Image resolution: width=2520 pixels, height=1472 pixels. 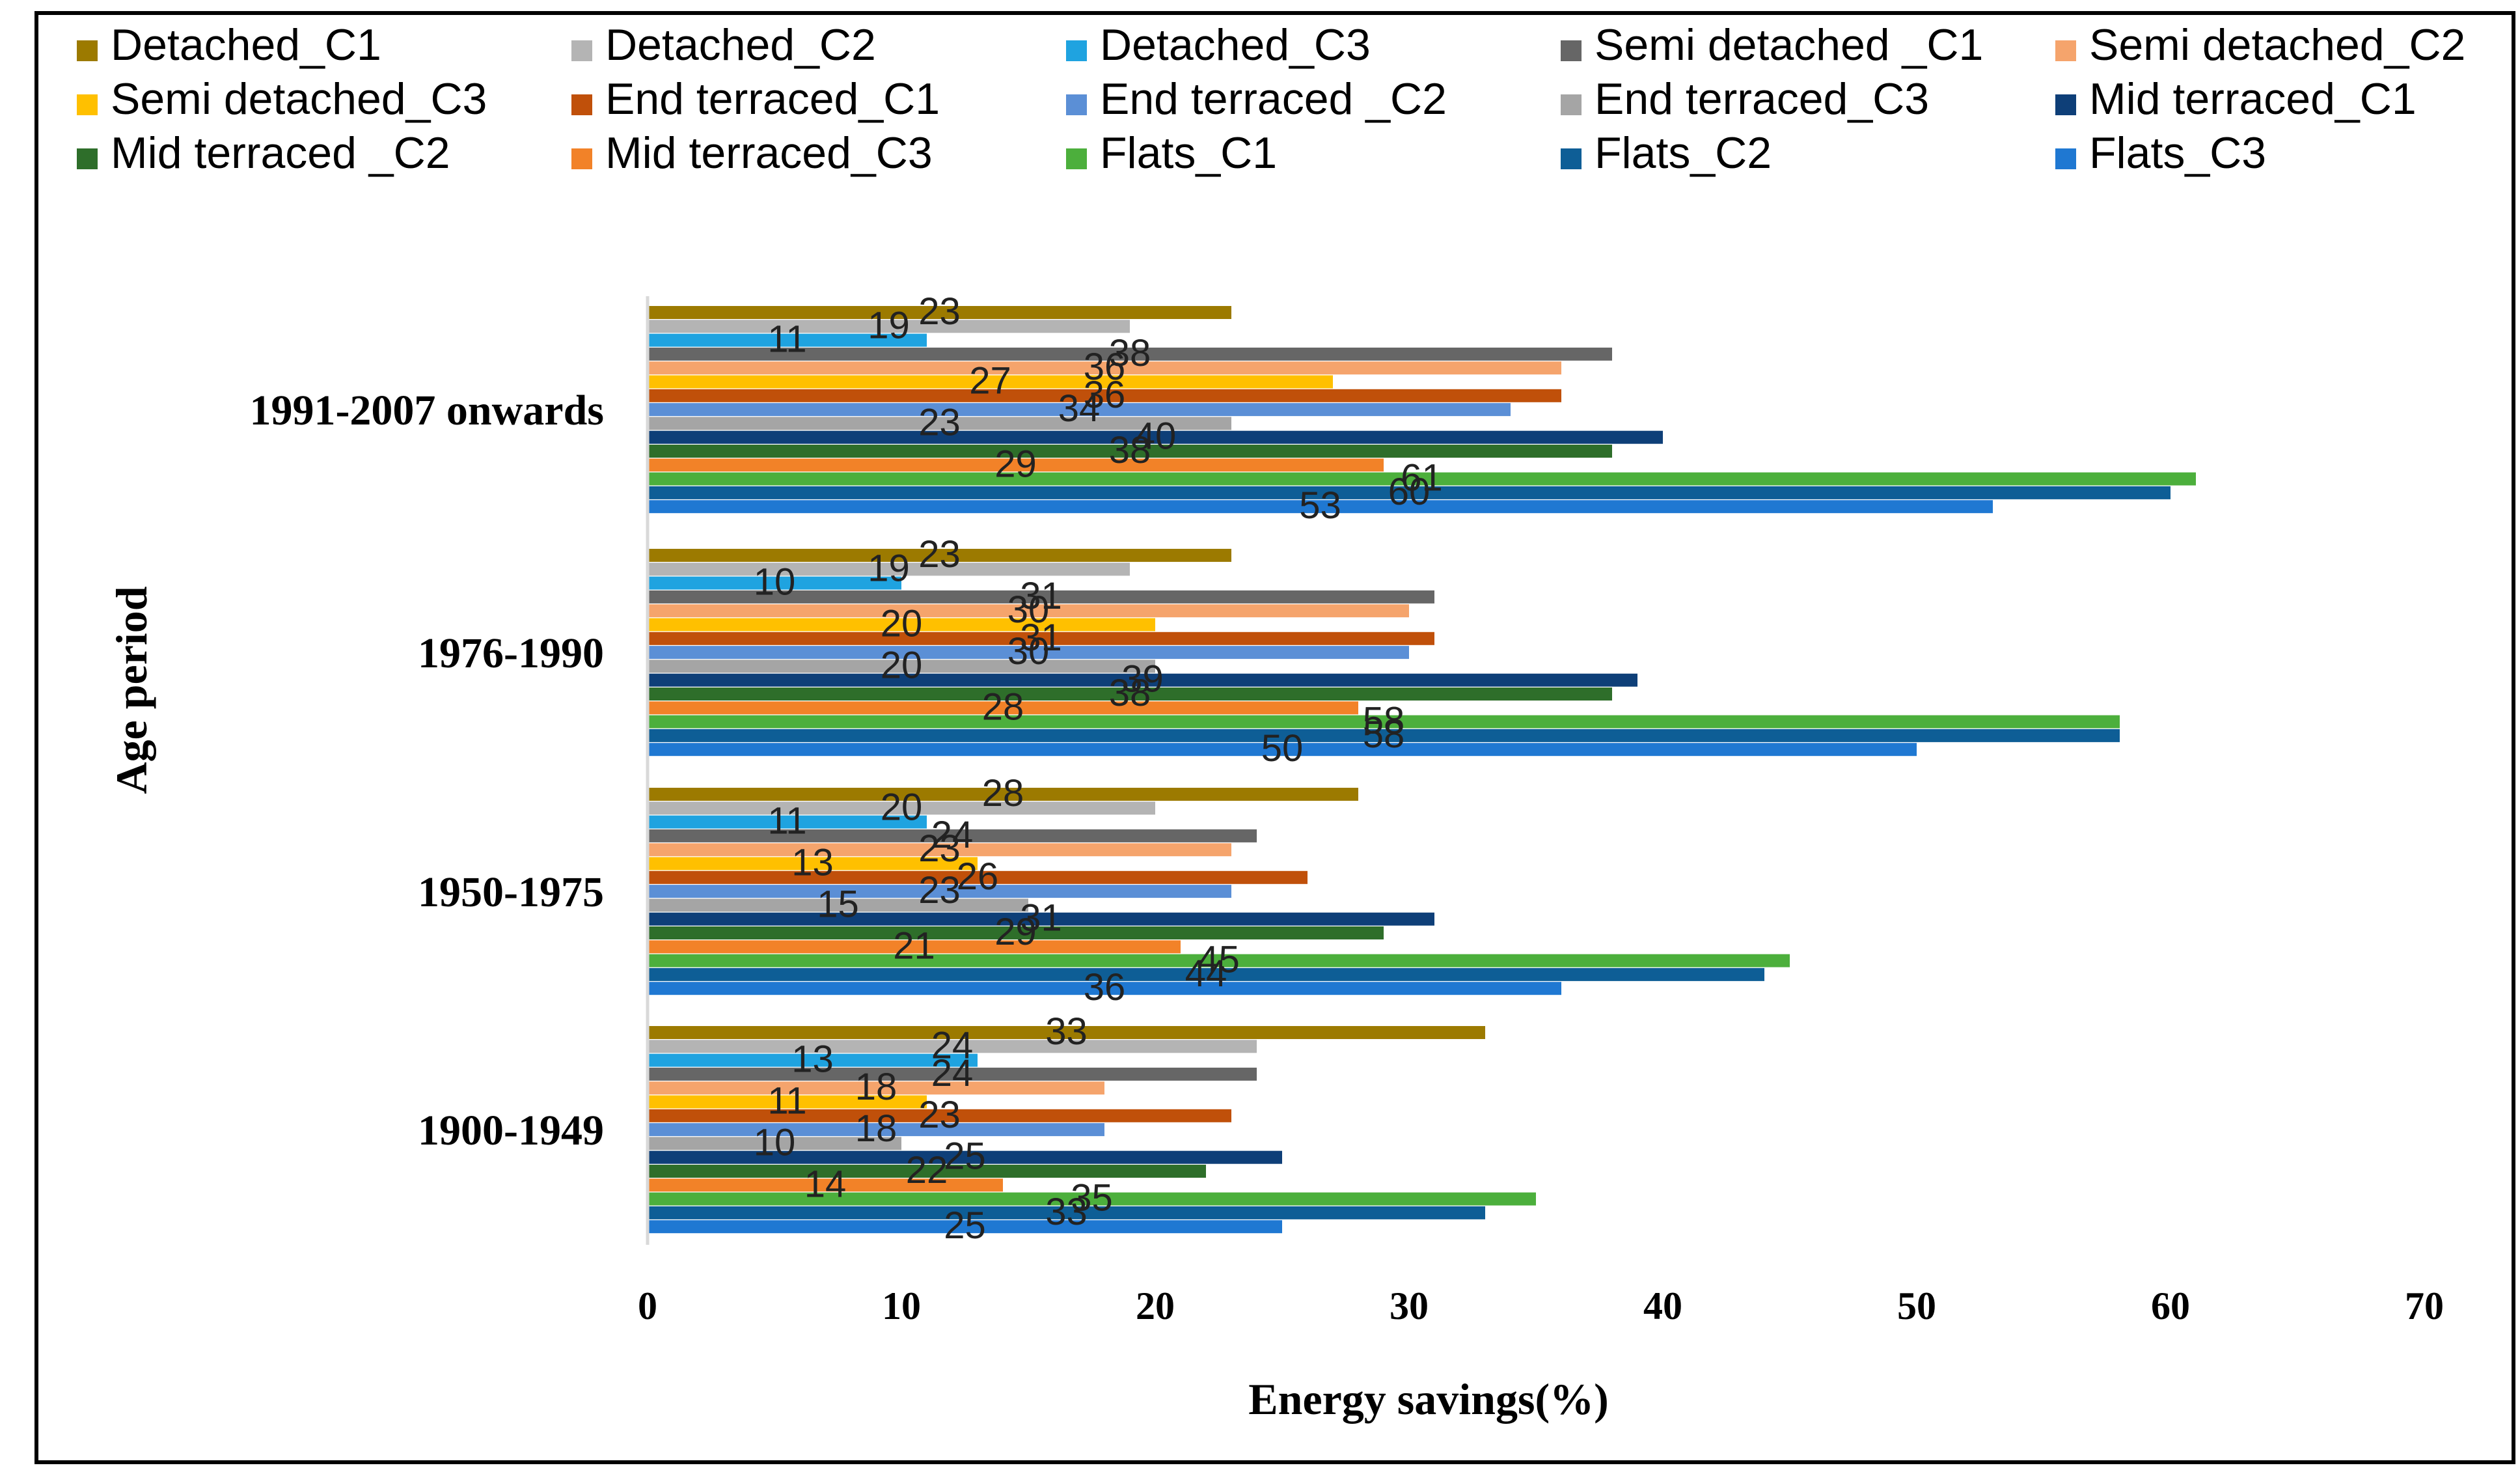 I want to click on legend-swatch-mid-terraced-c1, so click(x=2065, y=104).